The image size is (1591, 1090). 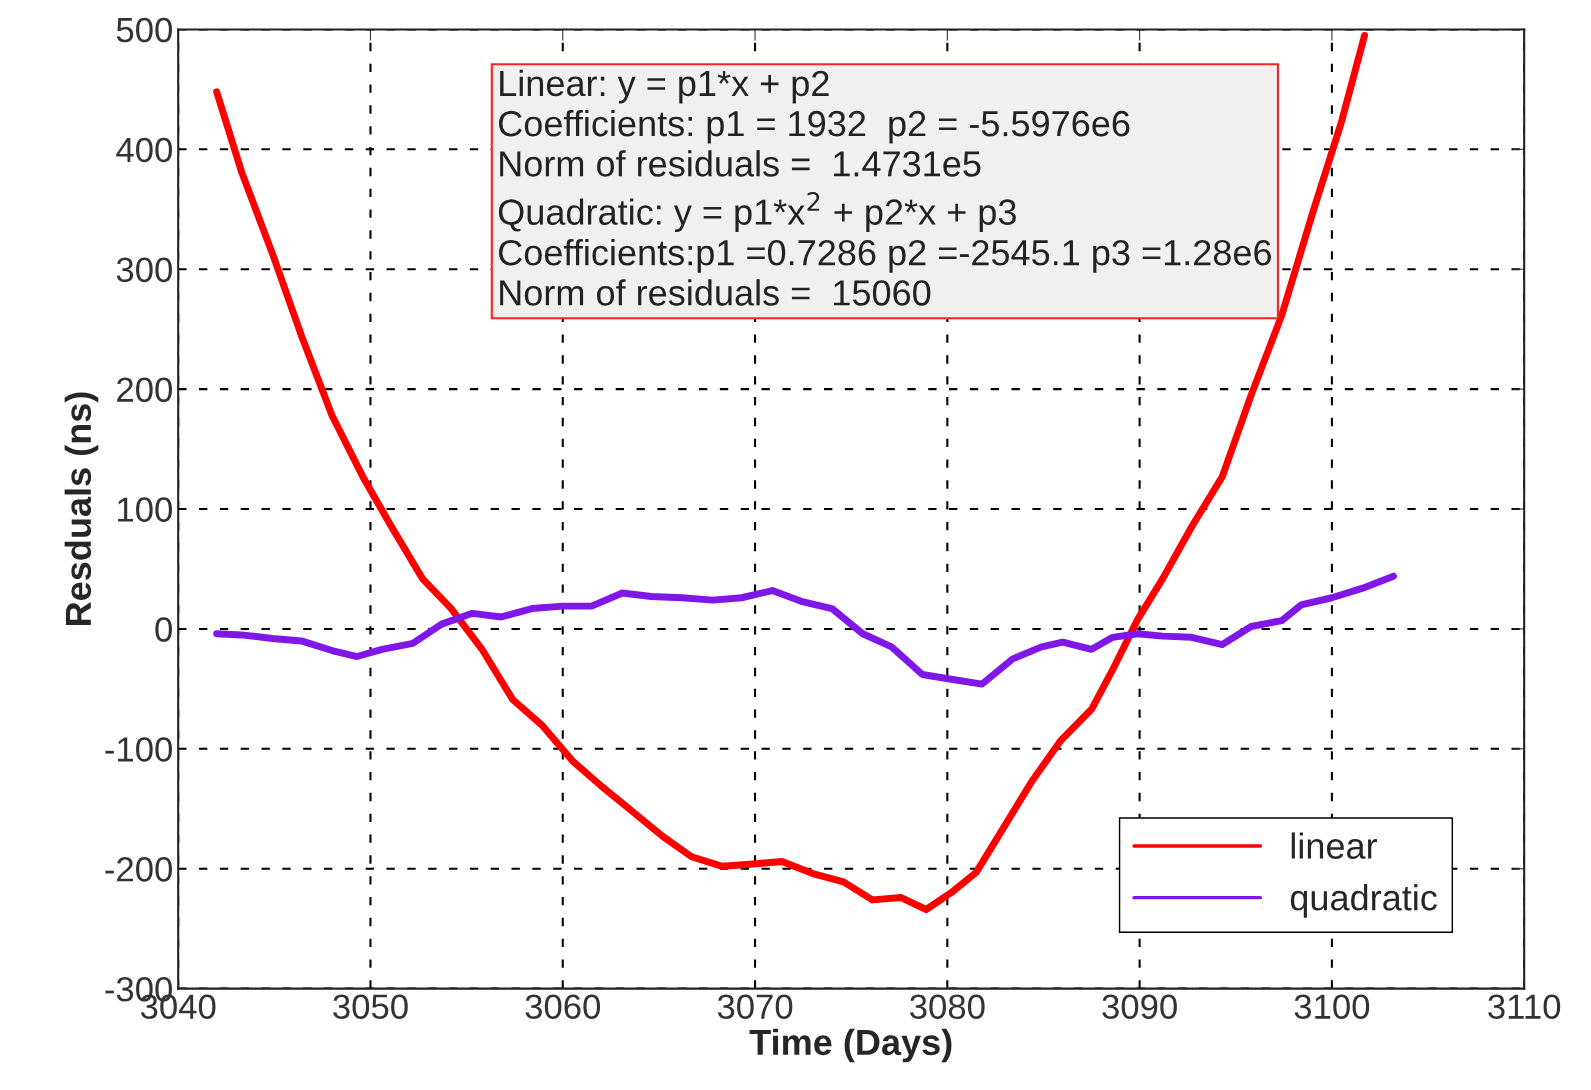 What do you see at coordinates (1332, 1006) in the screenshot?
I see `x-tick-label: 3100` at bounding box center [1332, 1006].